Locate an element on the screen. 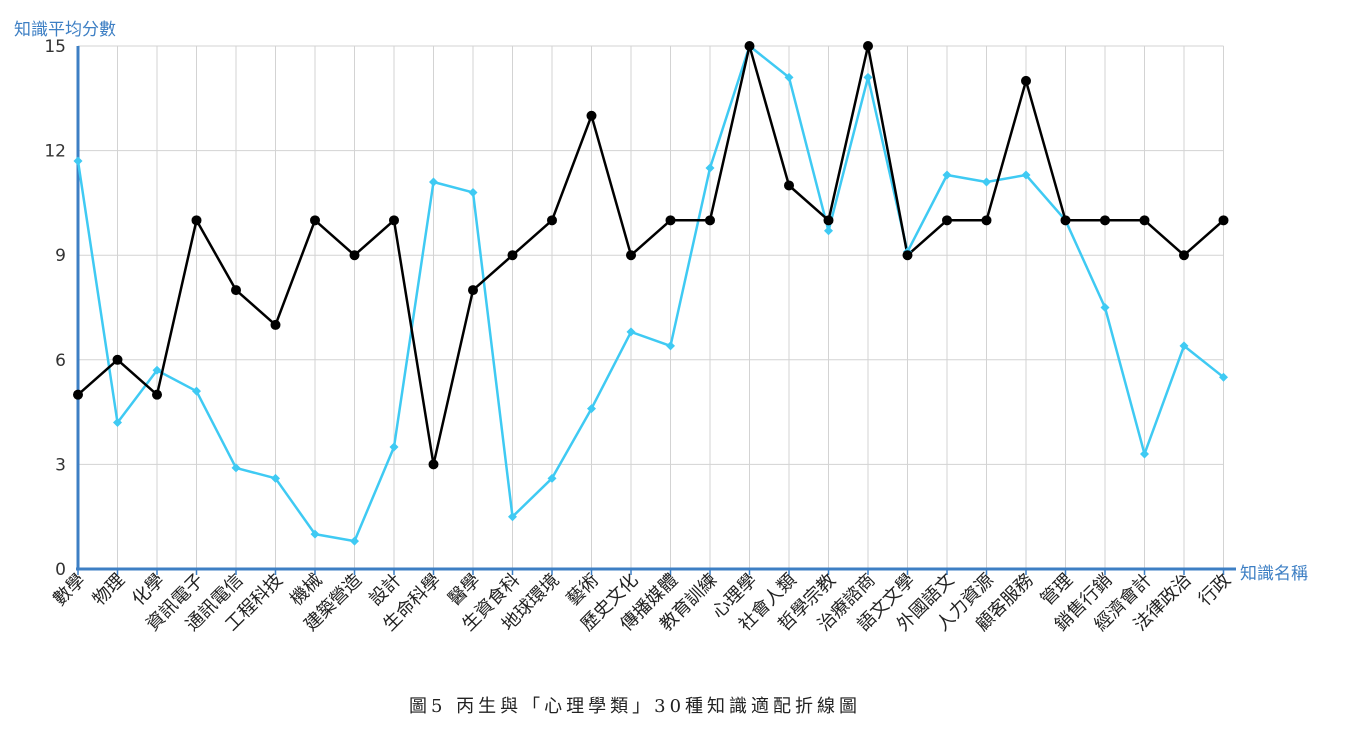 The image size is (1355, 729). x-tick-label: 行政 is located at coordinates (1215, 590).